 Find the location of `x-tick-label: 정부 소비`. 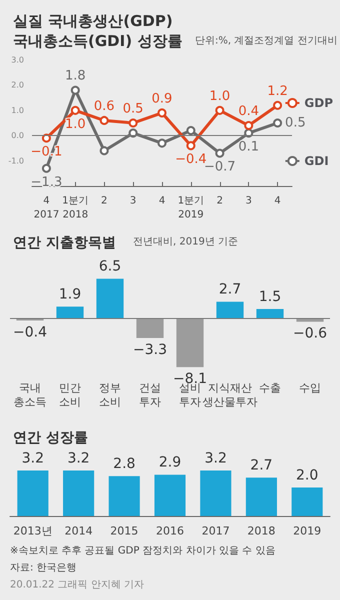

x-tick-label: 정부 소비 is located at coordinates (110, 395).